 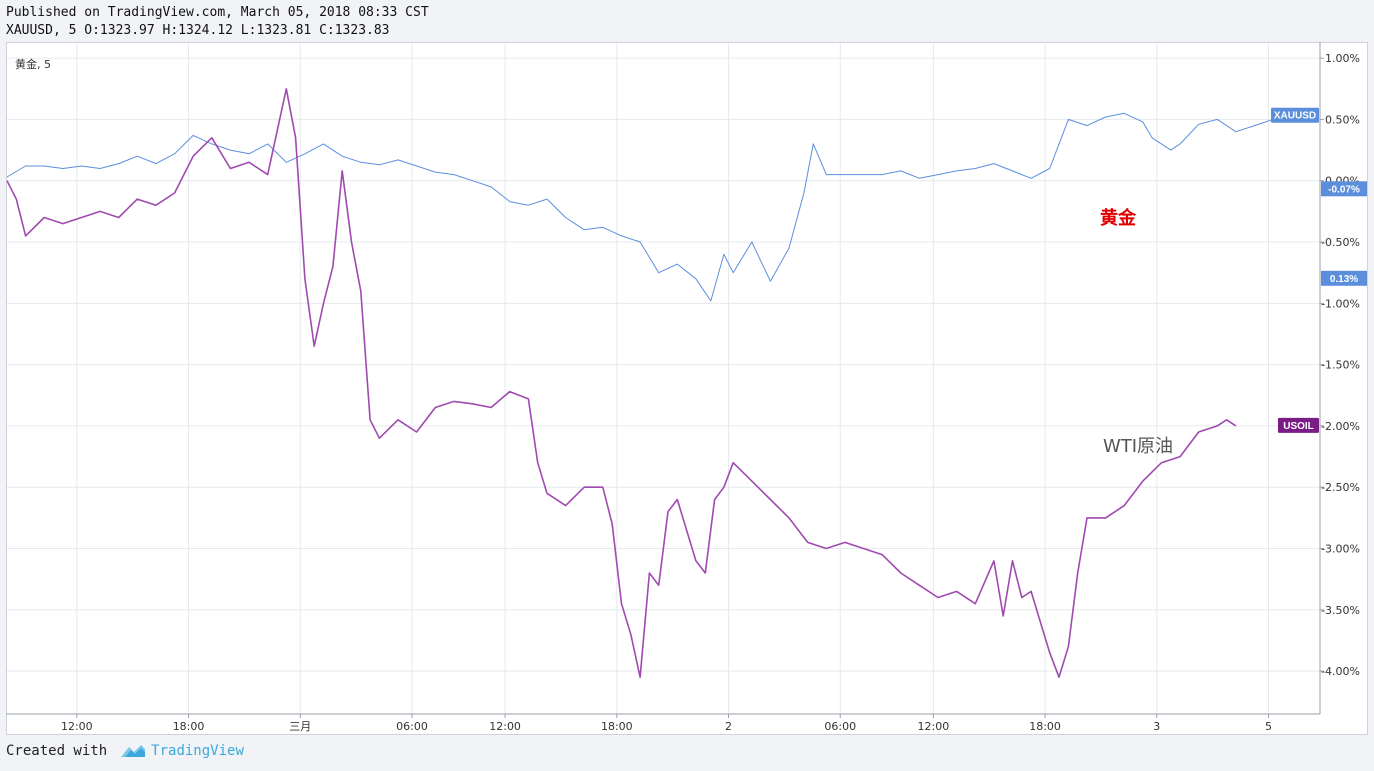 I want to click on oil-annotation: WTI原油, so click(x=1138, y=446).